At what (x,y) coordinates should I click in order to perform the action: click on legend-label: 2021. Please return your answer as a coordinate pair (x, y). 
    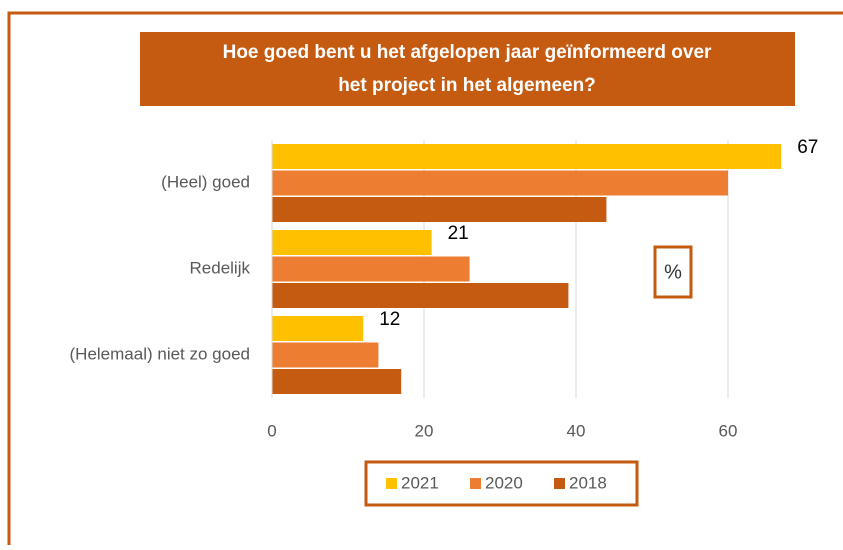
    Looking at the image, I should click on (420, 482).